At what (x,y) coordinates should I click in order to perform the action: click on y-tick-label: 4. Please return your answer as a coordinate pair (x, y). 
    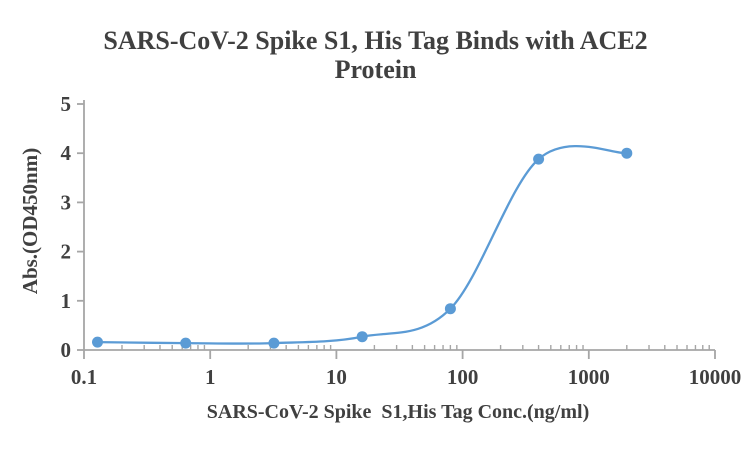
    Looking at the image, I should click on (66, 153).